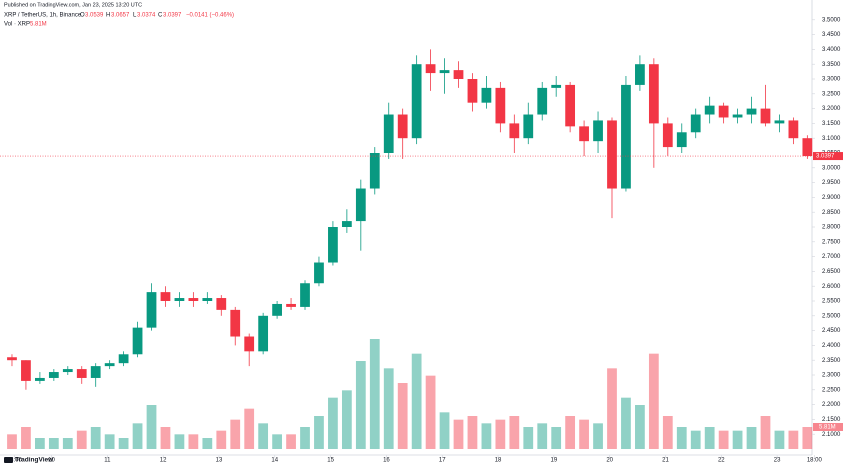 The image size is (859, 465). I want to click on last-price-label: 3.0397, so click(825, 157).